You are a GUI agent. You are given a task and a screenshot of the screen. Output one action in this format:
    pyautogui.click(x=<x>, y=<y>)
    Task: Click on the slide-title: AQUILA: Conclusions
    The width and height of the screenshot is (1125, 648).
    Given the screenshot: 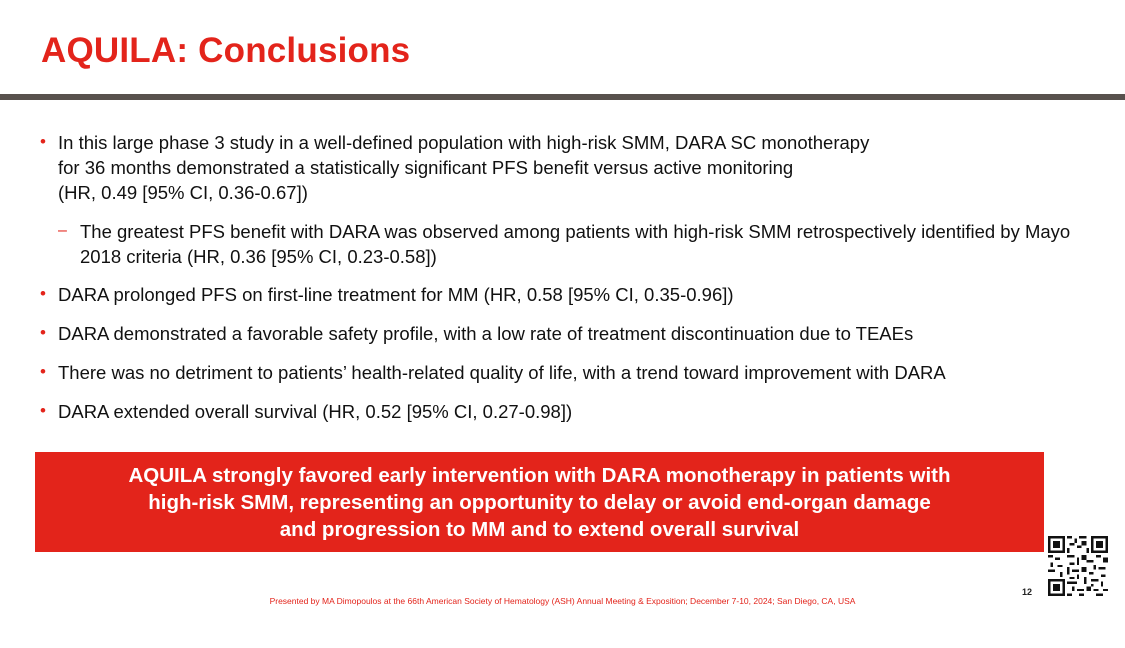 What is the action you would take?
    pyautogui.click(x=226, y=50)
    